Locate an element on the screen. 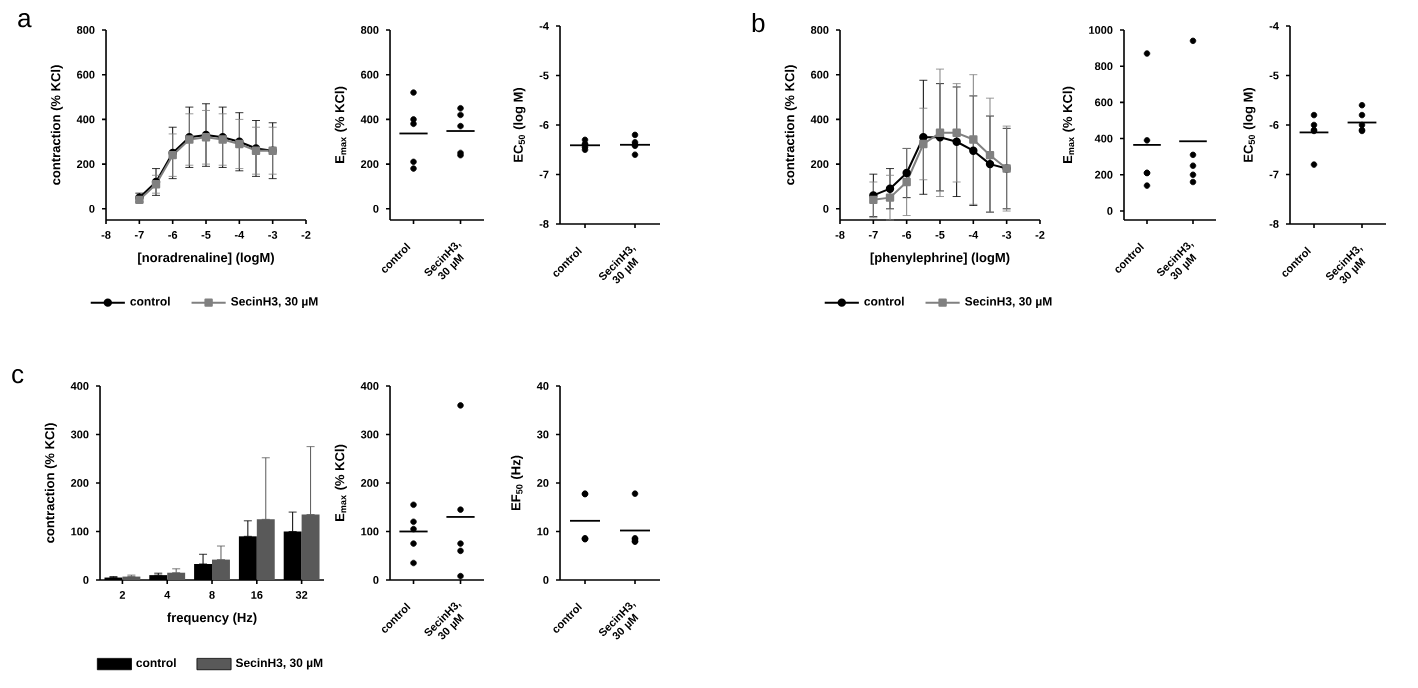 The width and height of the screenshot is (1418, 688). text: b is located at coordinates (758, 23).